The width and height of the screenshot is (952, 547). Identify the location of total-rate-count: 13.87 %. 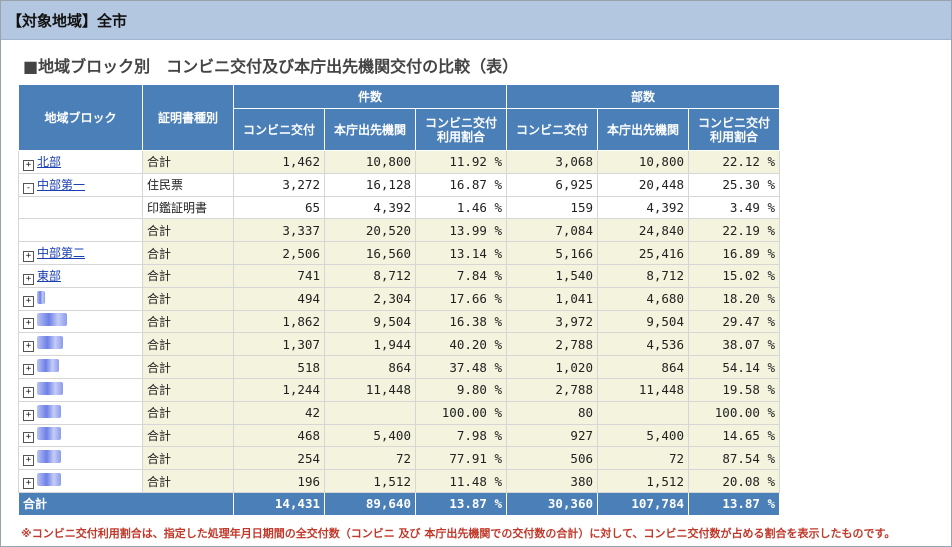
(461, 503).